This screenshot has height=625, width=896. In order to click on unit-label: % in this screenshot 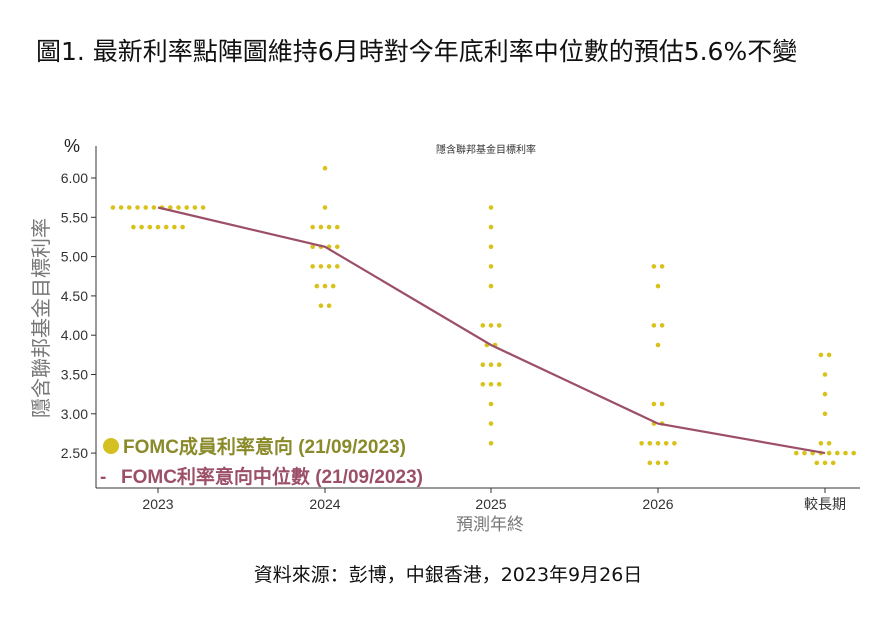, I will do `click(72, 146)`.